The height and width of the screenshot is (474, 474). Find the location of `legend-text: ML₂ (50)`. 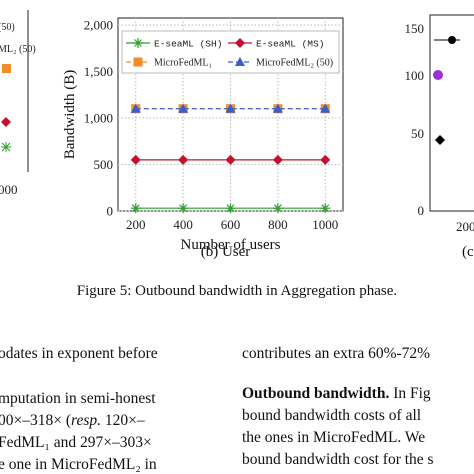

legend-text: ML₂ (50) is located at coordinates (18, 49).